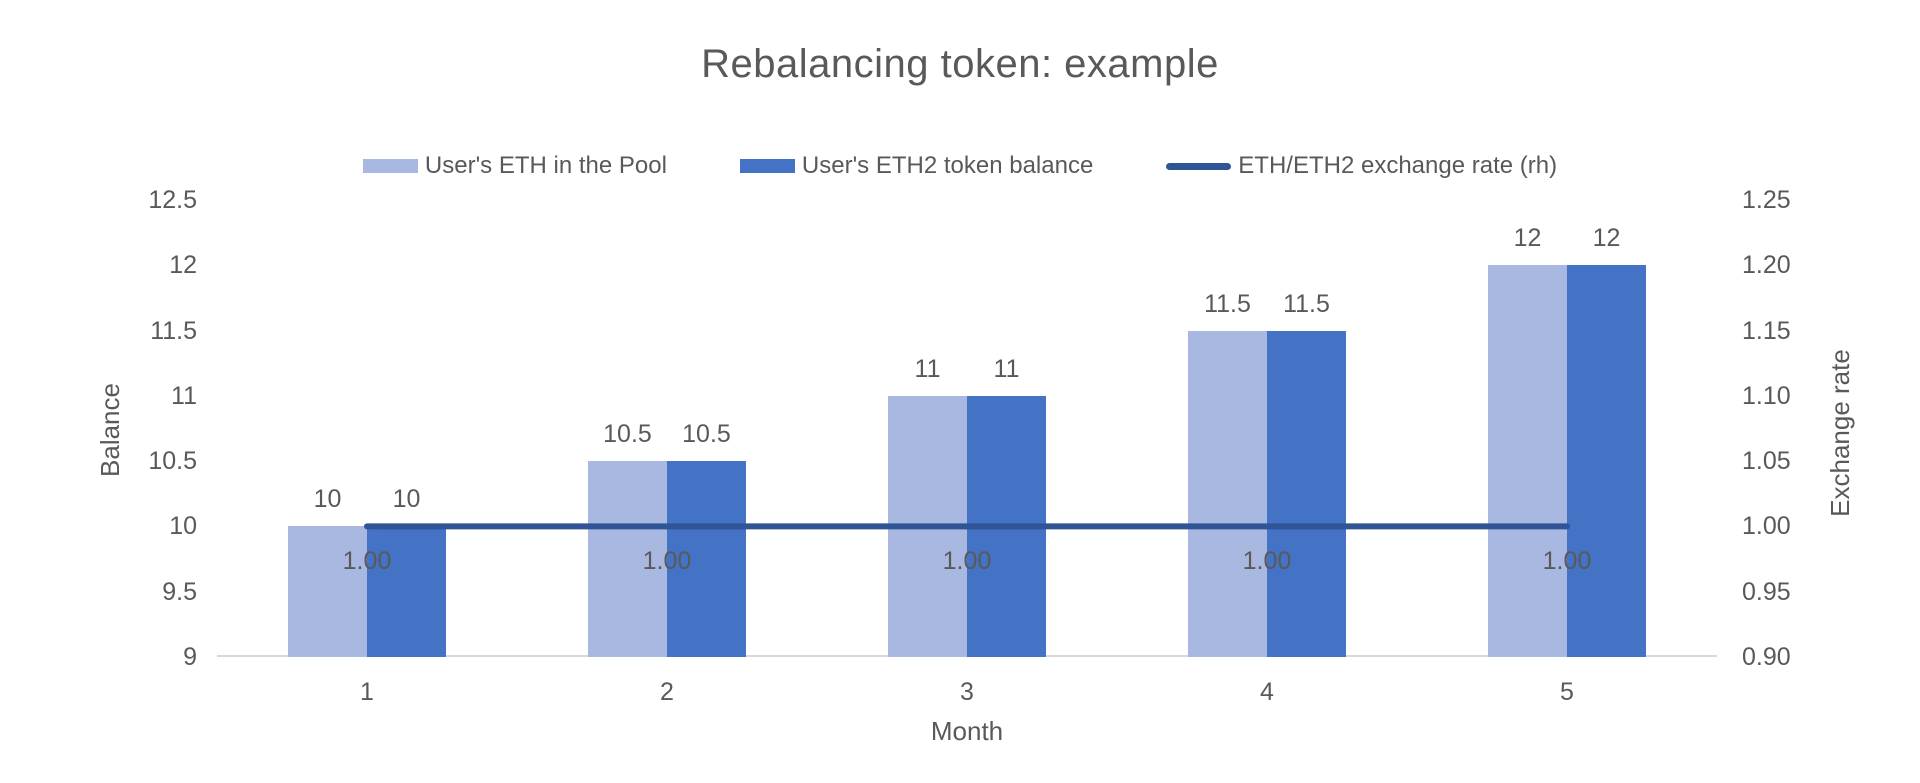 The image size is (1920, 783). I want to click on right-axis-tick-label: 1.25, so click(1766, 200).